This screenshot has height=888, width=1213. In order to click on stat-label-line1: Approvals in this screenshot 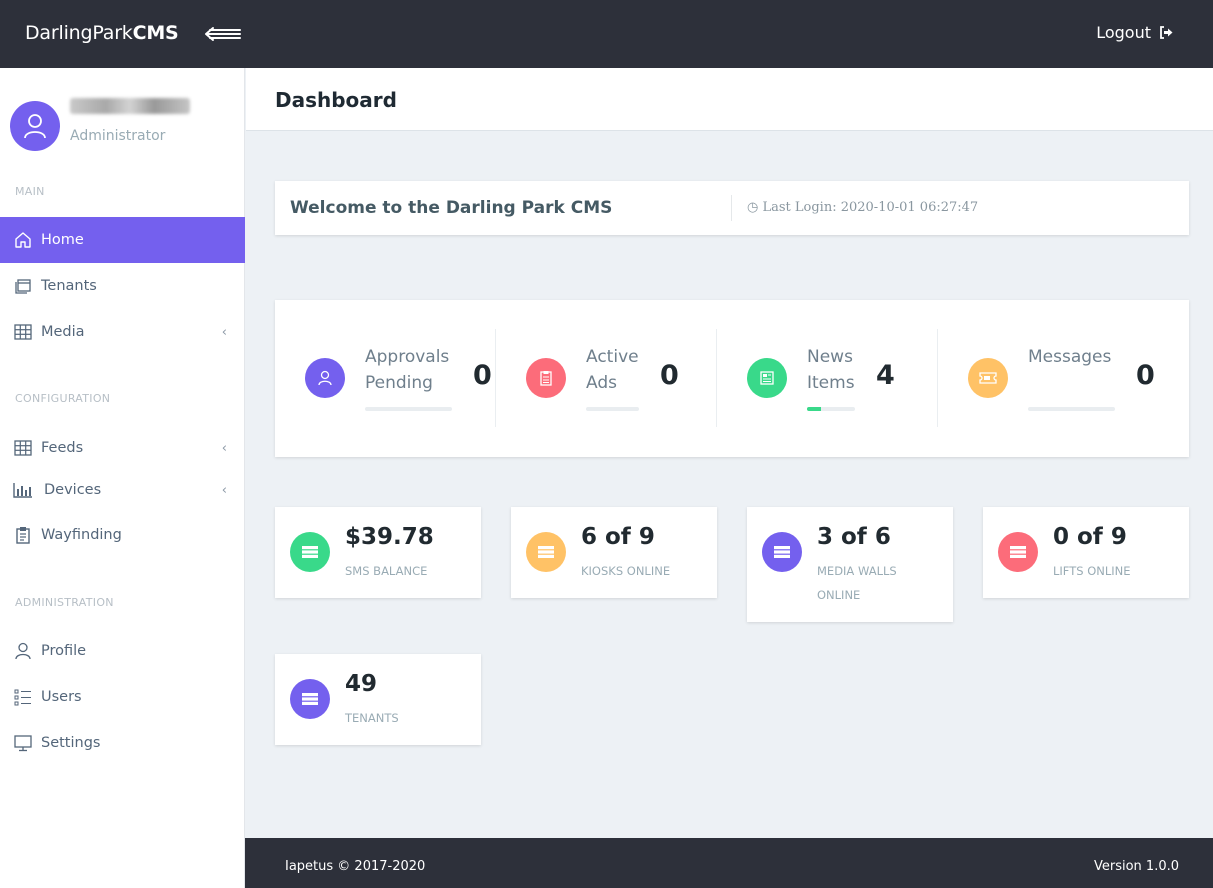, I will do `click(407, 357)`.